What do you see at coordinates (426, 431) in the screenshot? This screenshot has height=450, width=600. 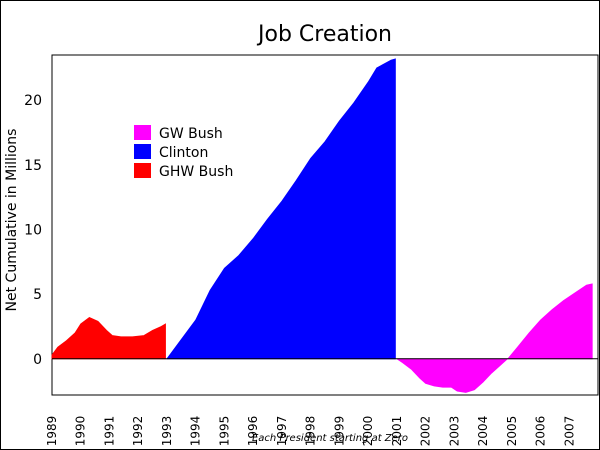 I see `x-tick-label: 2002` at bounding box center [426, 431].